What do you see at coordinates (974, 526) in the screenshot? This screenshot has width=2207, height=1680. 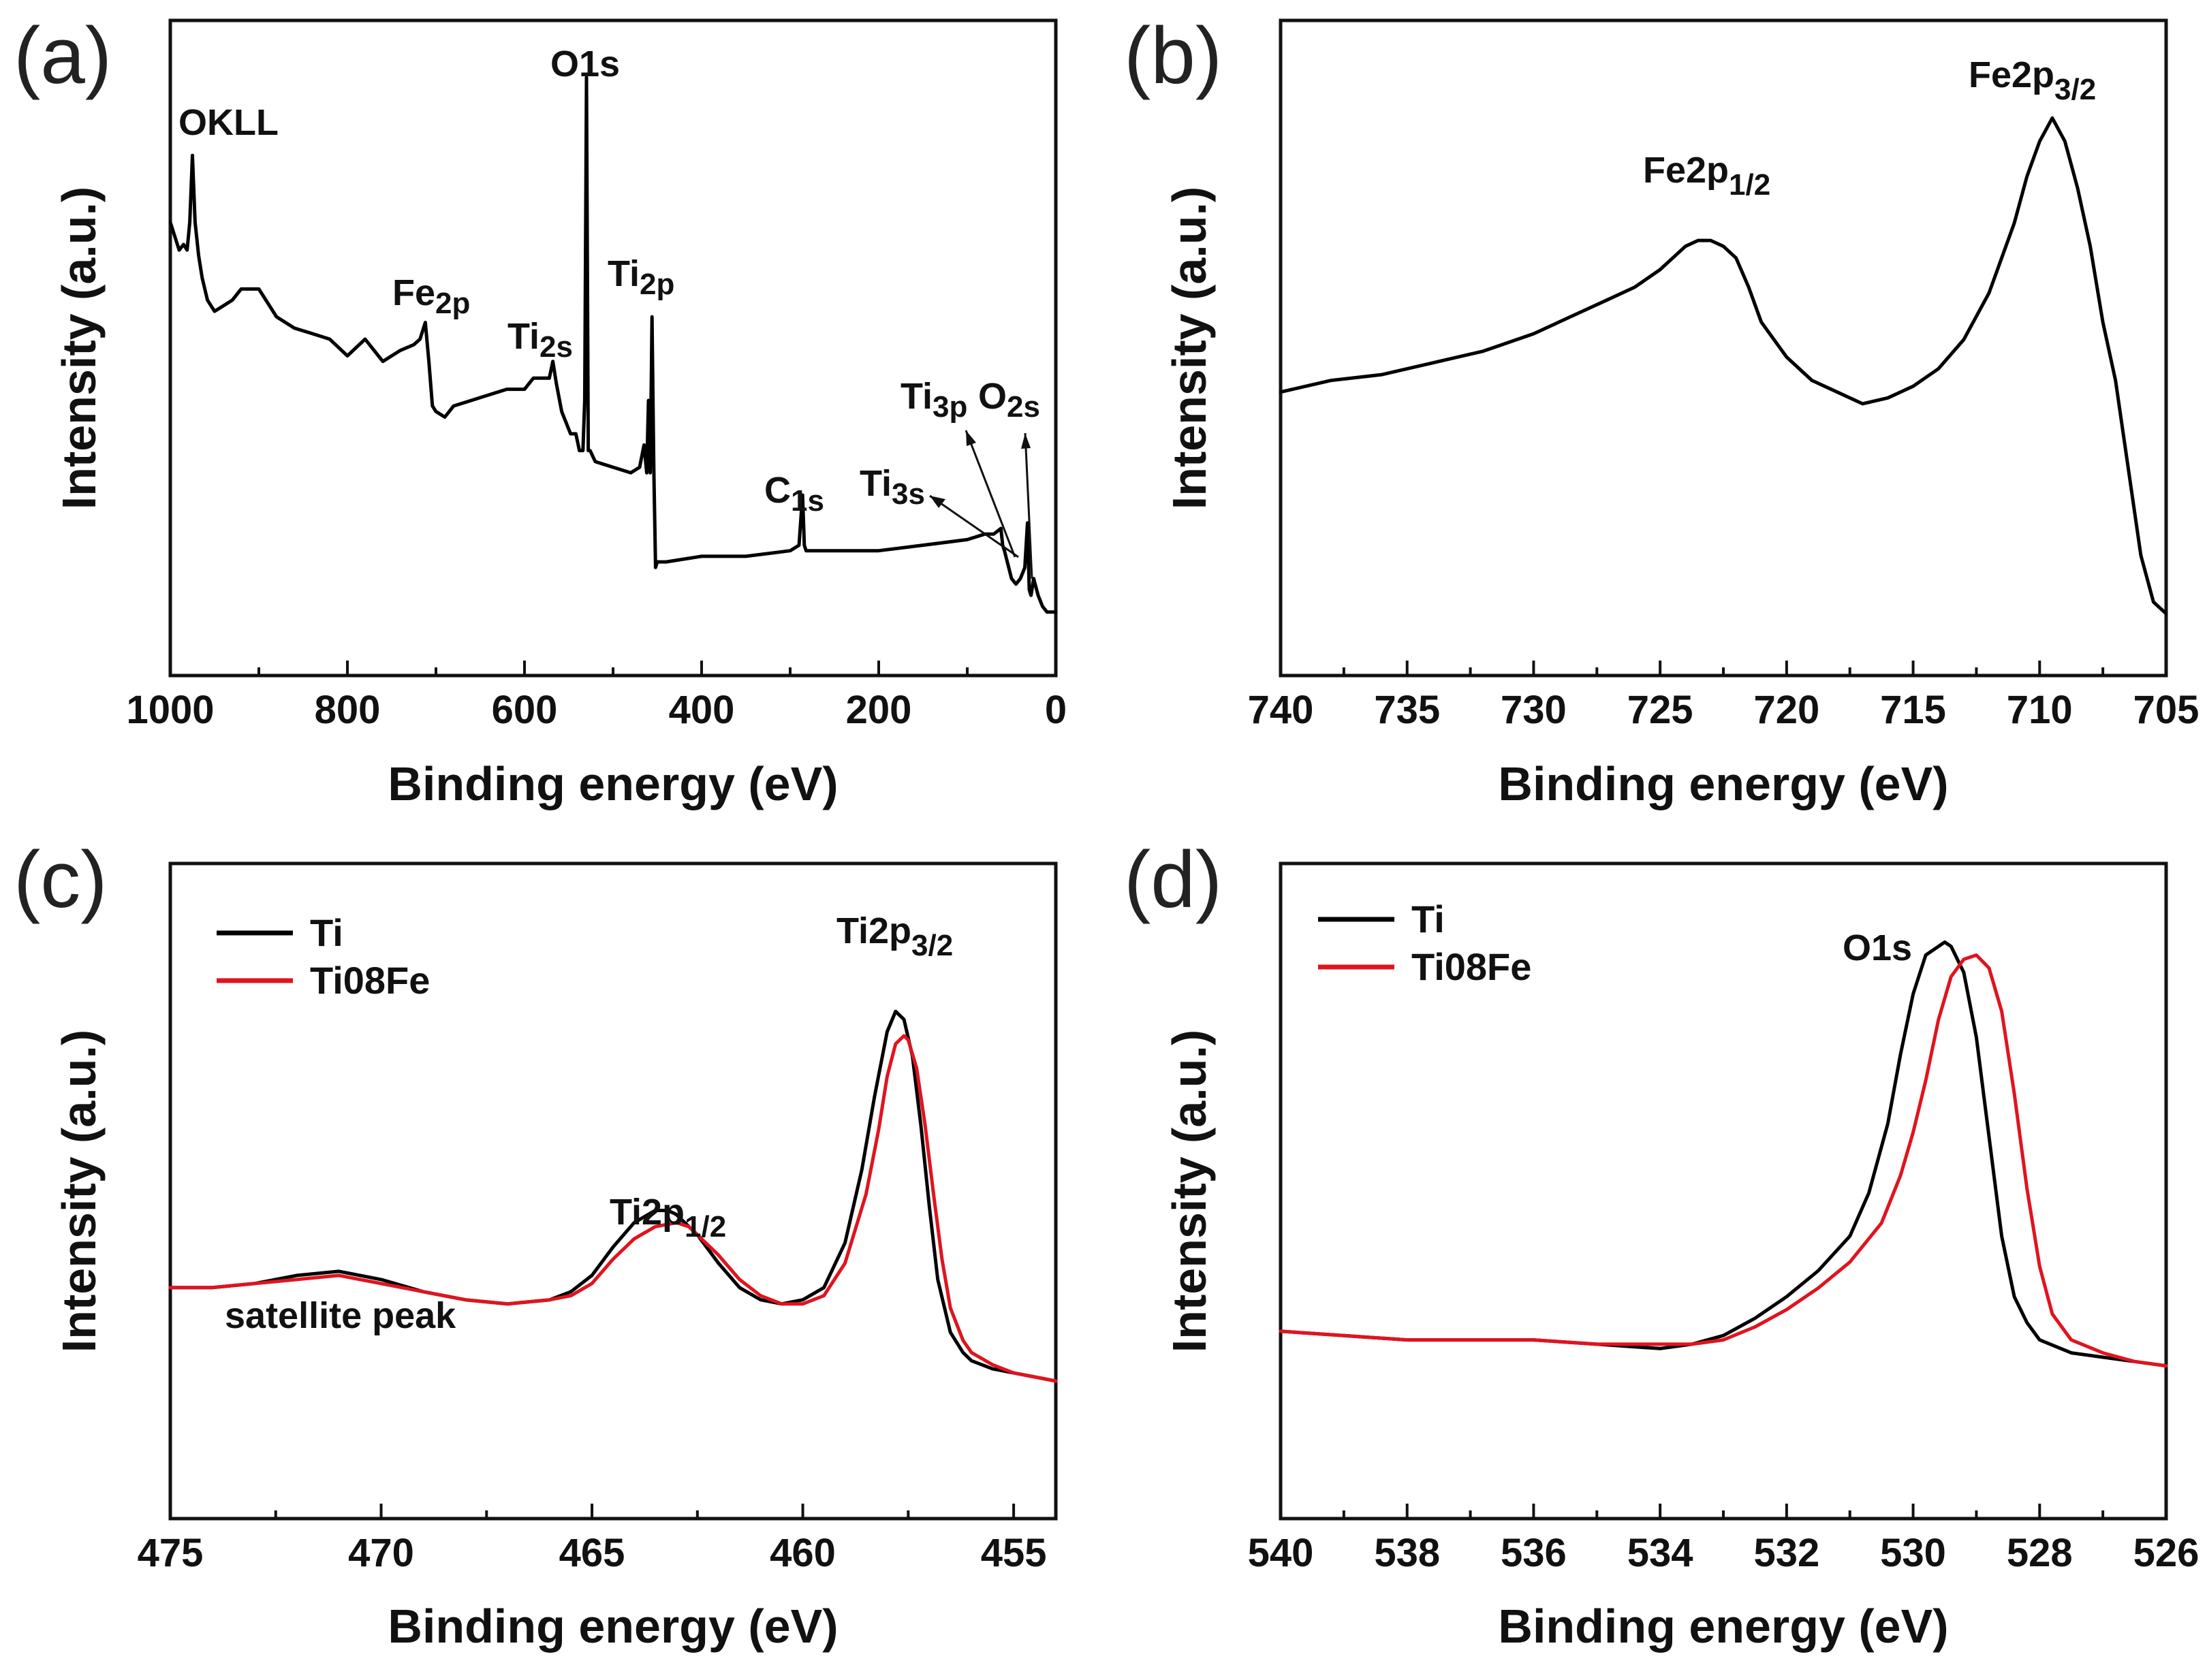 I see `arrow-ti3s` at bounding box center [974, 526].